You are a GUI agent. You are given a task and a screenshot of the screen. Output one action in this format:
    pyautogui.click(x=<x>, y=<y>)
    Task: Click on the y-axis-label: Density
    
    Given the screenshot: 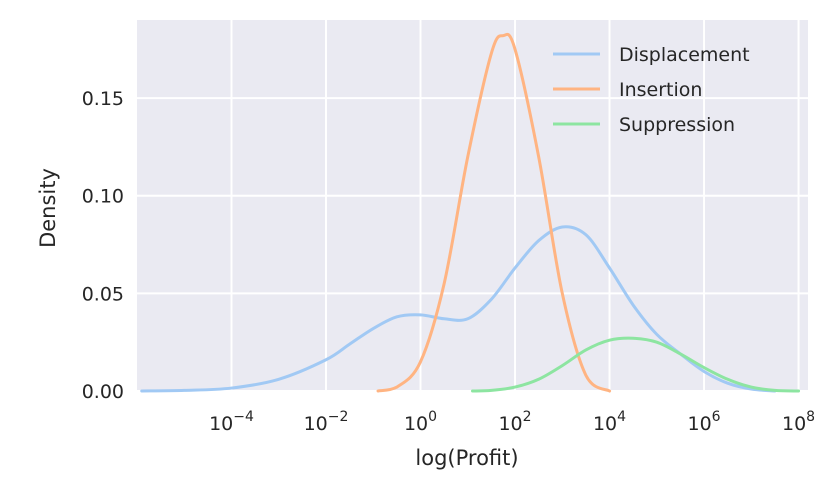 What is the action you would take?
    pyautogui.click(x=48, y=208)
    